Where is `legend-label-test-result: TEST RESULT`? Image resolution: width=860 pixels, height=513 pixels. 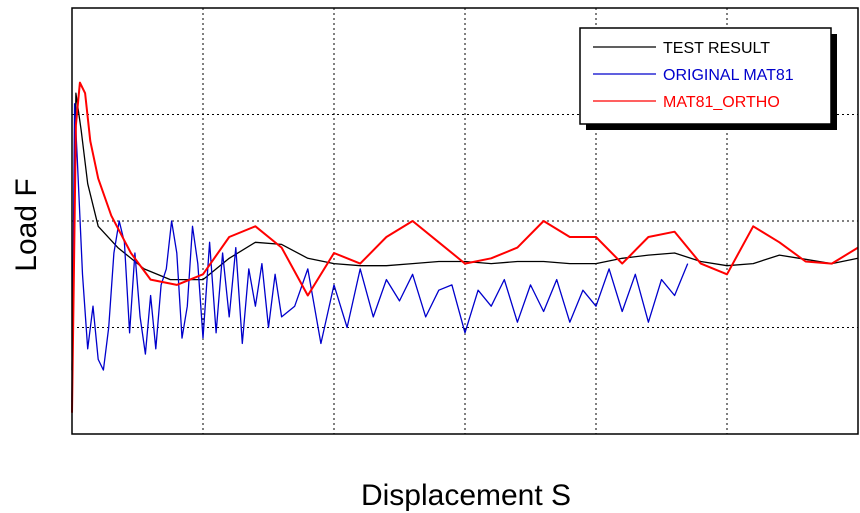
legend-label-test-result: TEST RESULT is located at coordinates (716, 48).